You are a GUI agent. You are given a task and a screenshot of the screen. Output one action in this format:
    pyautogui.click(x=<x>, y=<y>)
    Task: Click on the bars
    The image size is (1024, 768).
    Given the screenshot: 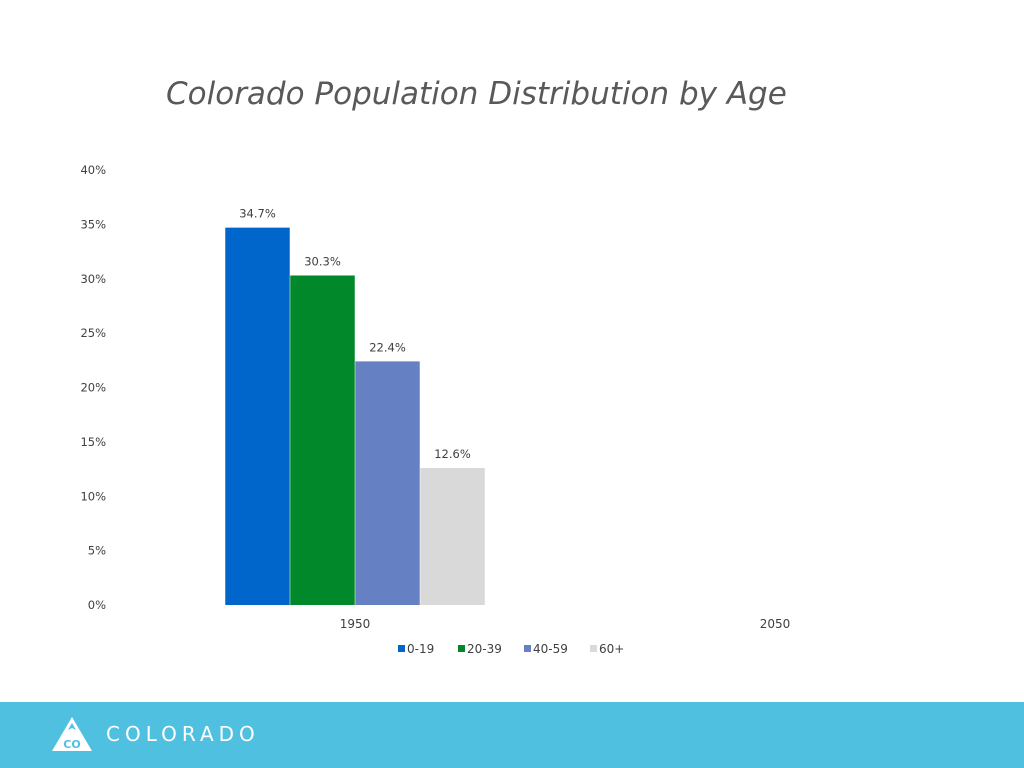 What is the action you would take?
    pyautogui.click(x=355, y=416)
    